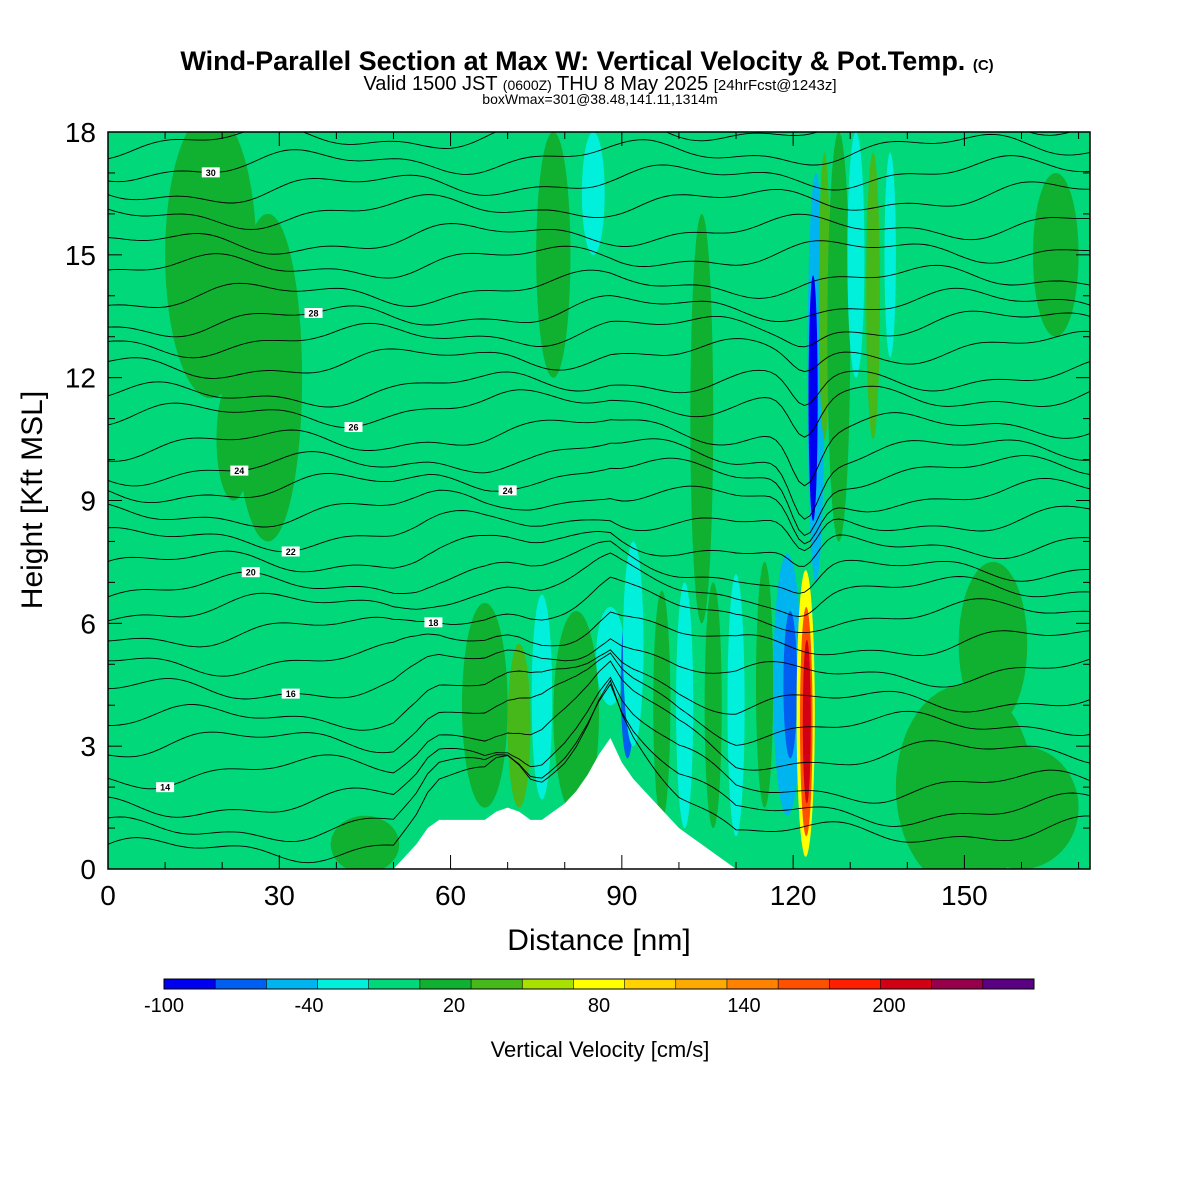  Describe the element at coordinates (743, 1006) in the screenshot. I see `colorbar-label: 140` at that location.